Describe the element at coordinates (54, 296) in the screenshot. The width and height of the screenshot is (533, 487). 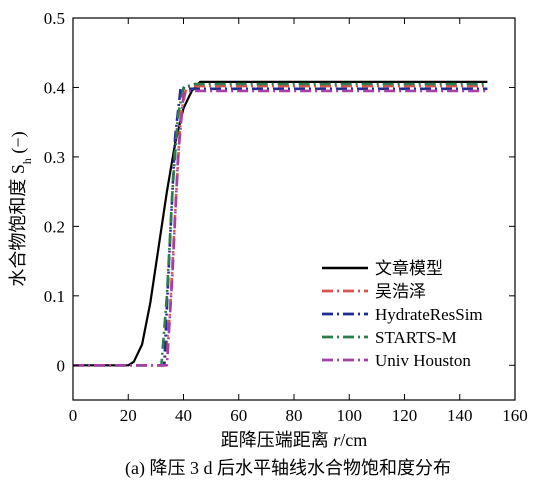
I see `y-tick-label: 0.1` at that location.